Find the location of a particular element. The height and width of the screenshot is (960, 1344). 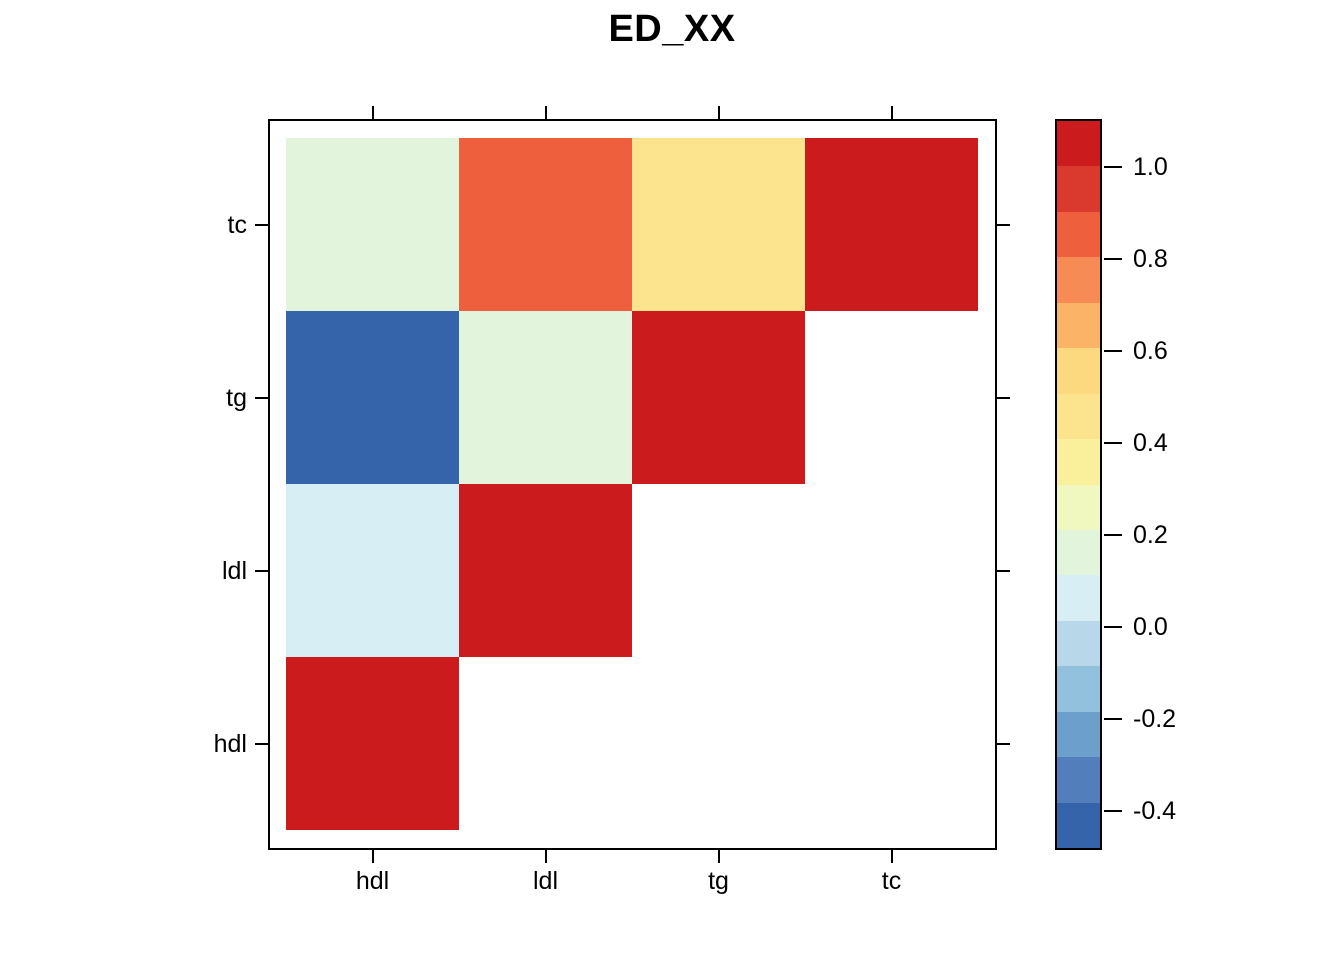

colorbar-tick-label--0.4: -0.4 is located at coordinates (1155, 811).